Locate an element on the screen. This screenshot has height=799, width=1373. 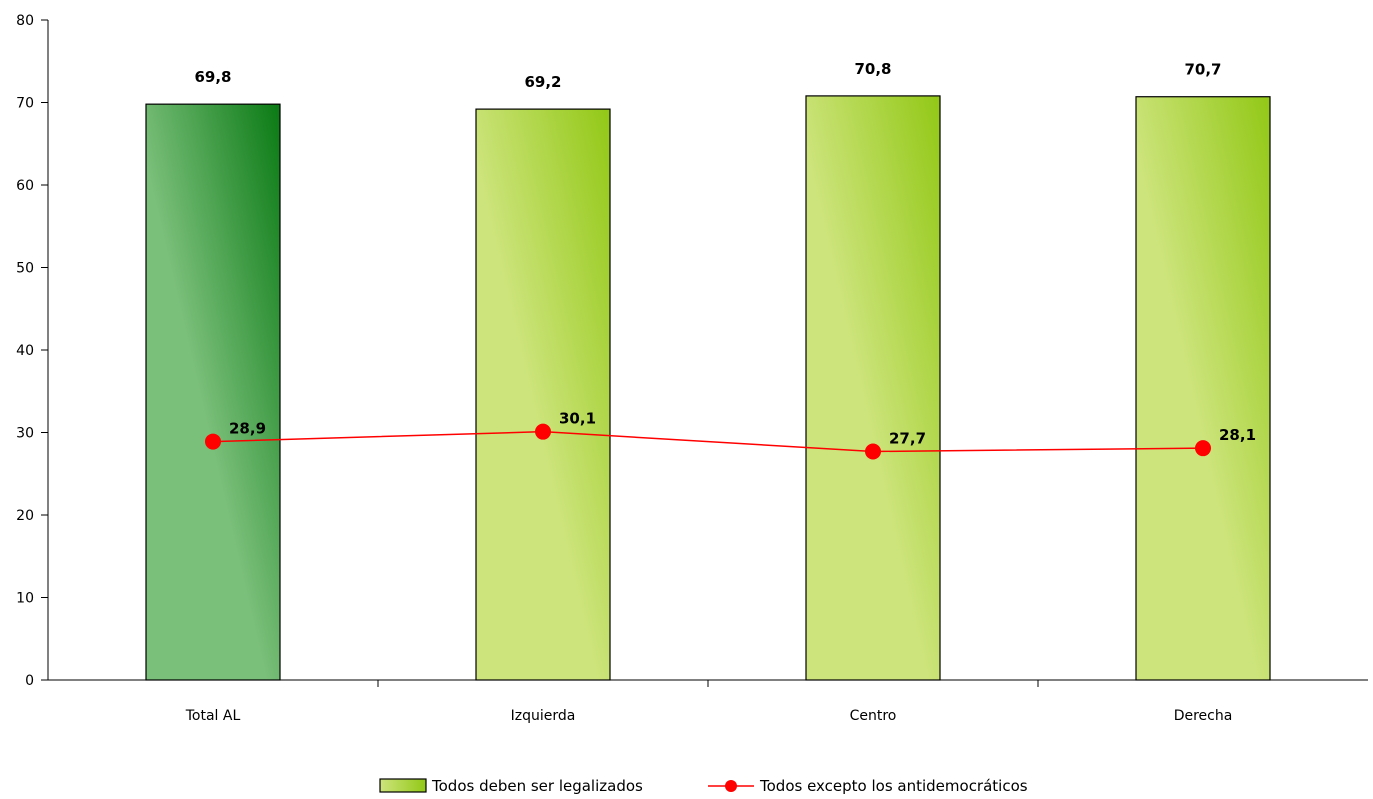
bar-izquierda is located at coordinates (543, 394).